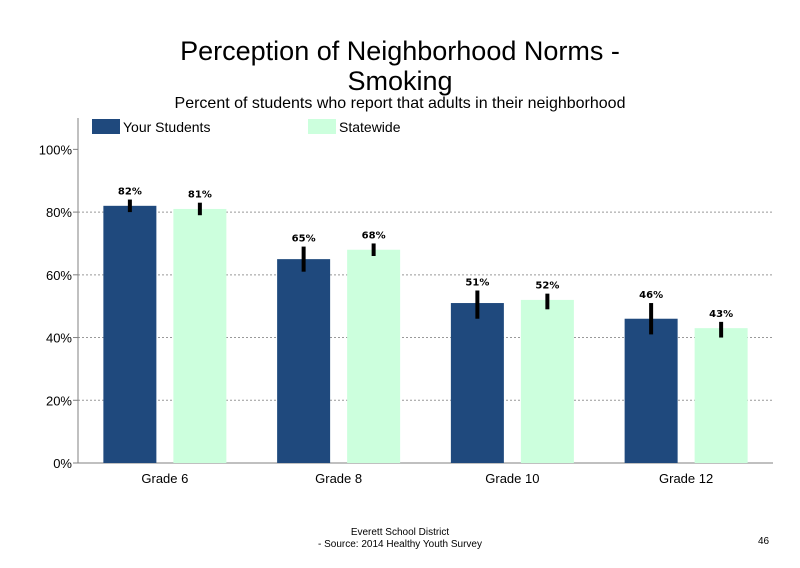 The image size is (800, 568). What do you see at coordinates (370, 127) in the screenshot?
I see `legend-label: Statewide` at bounding box center [370, 127].